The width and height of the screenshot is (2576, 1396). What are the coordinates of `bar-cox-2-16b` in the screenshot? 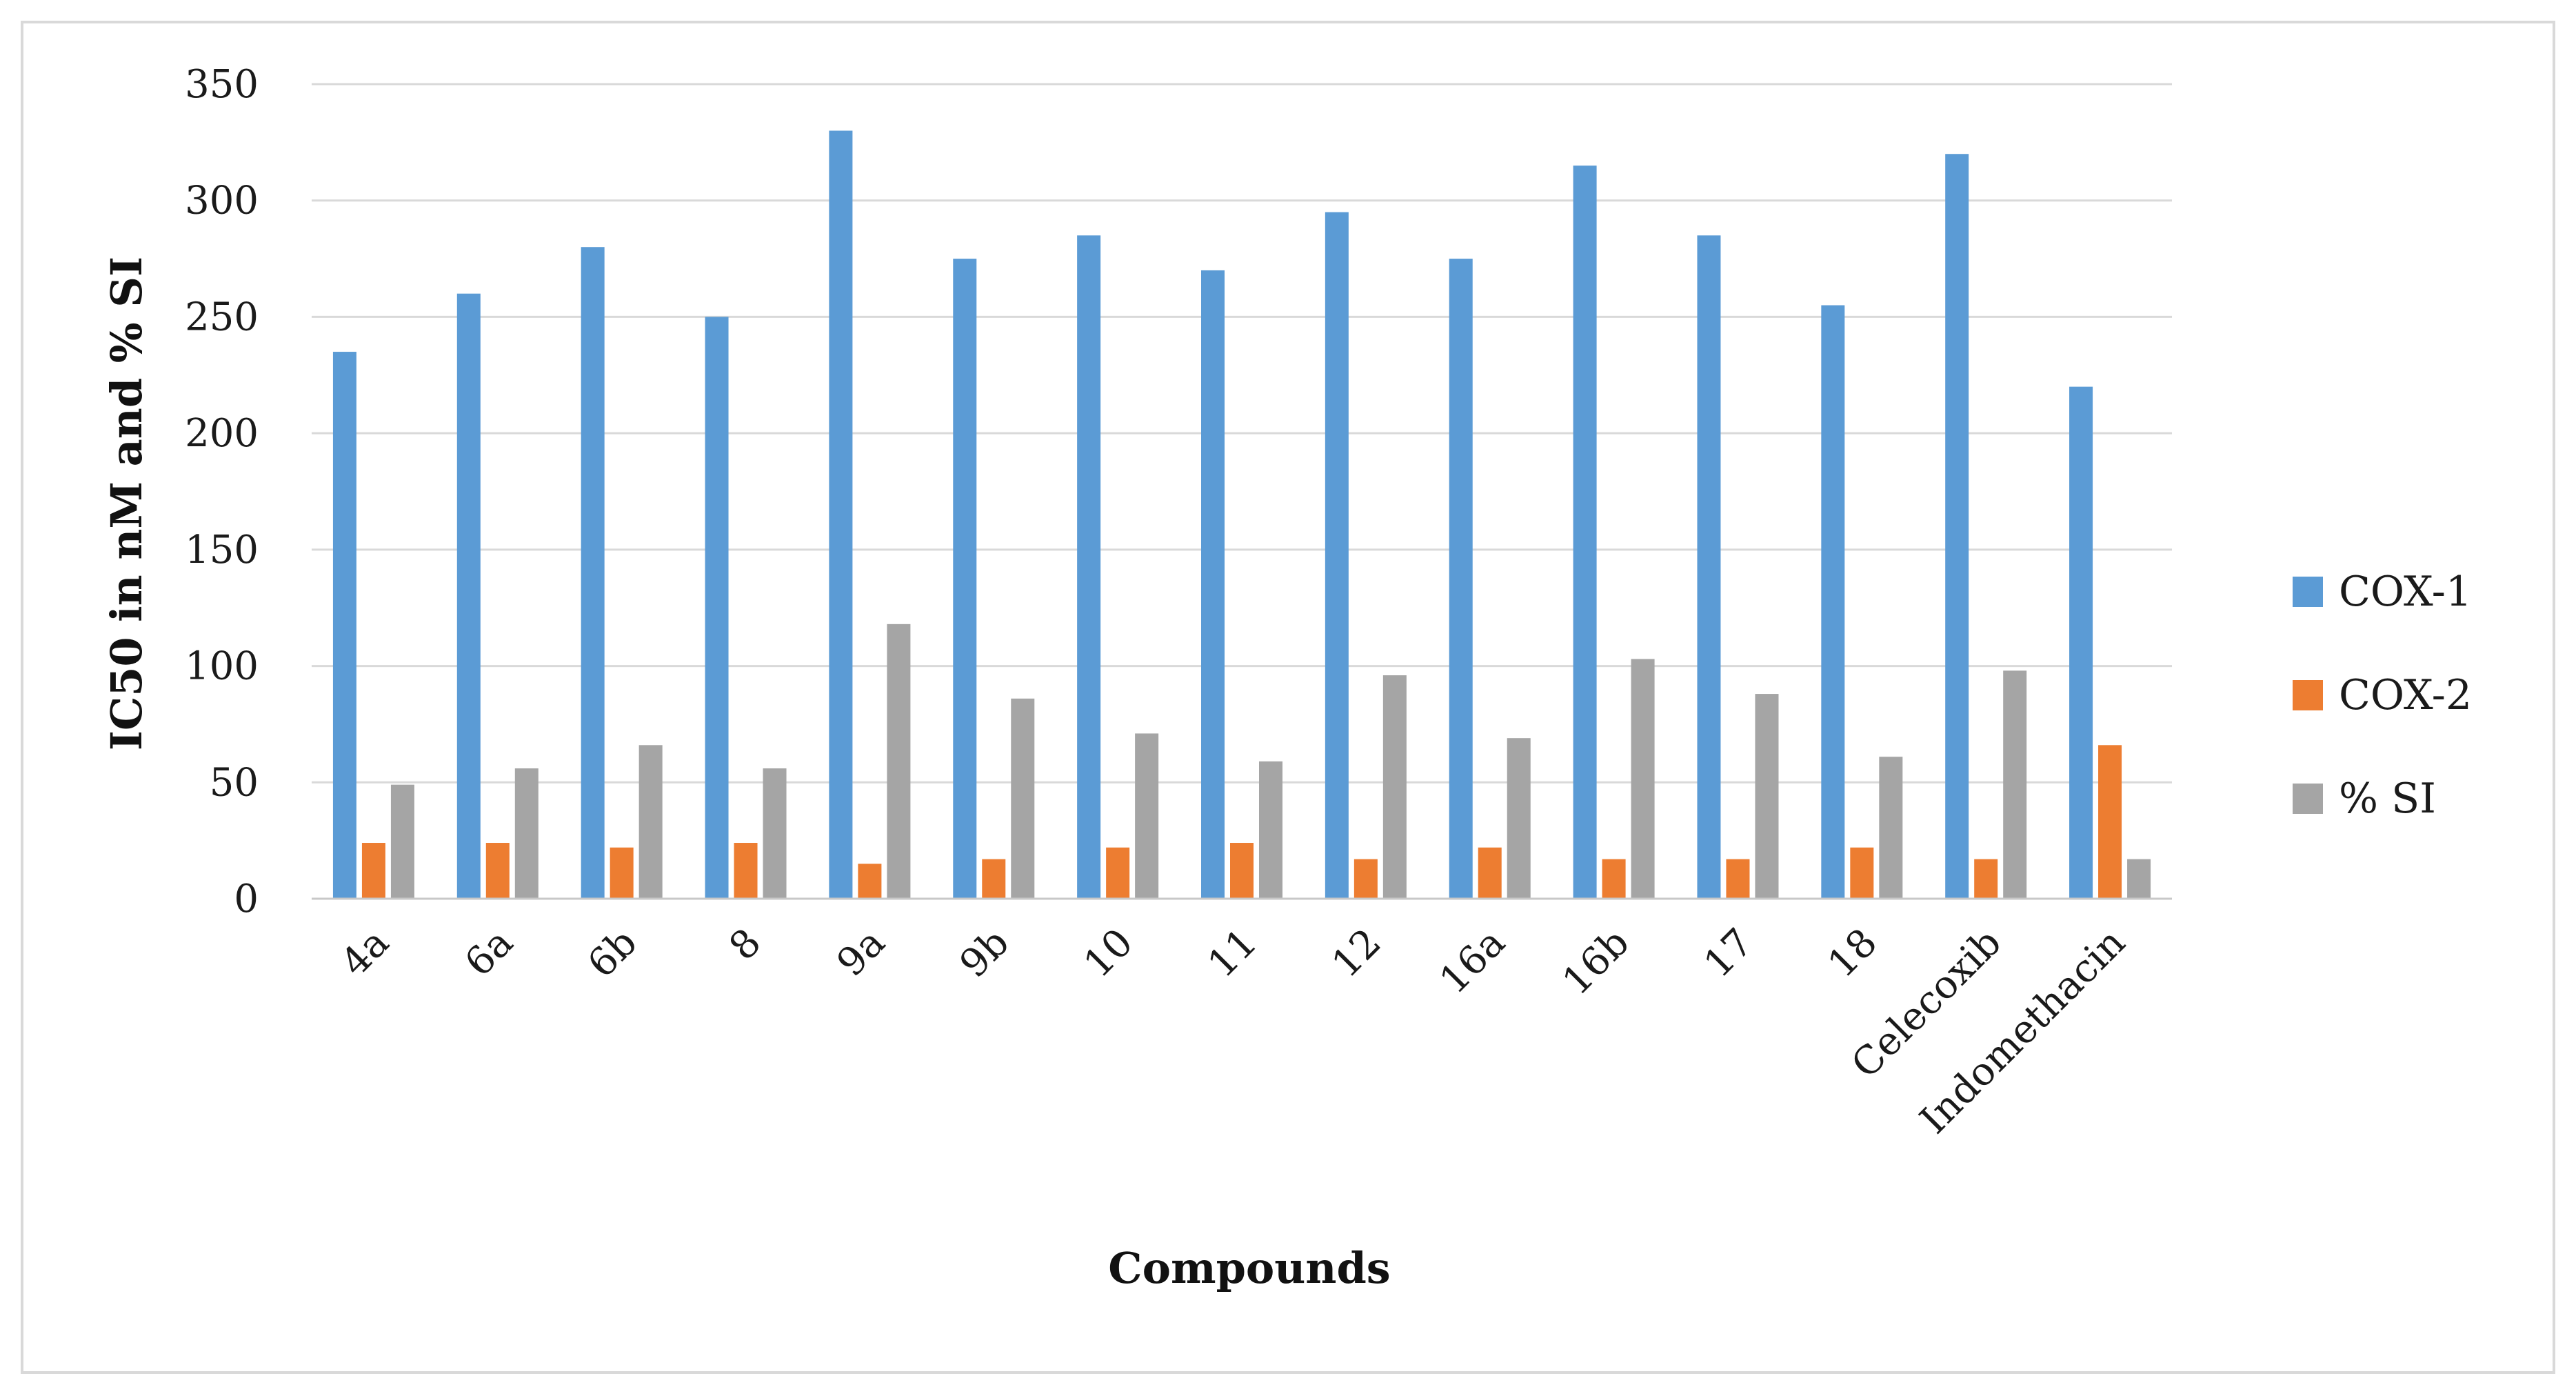 It's located at (1614, 879).